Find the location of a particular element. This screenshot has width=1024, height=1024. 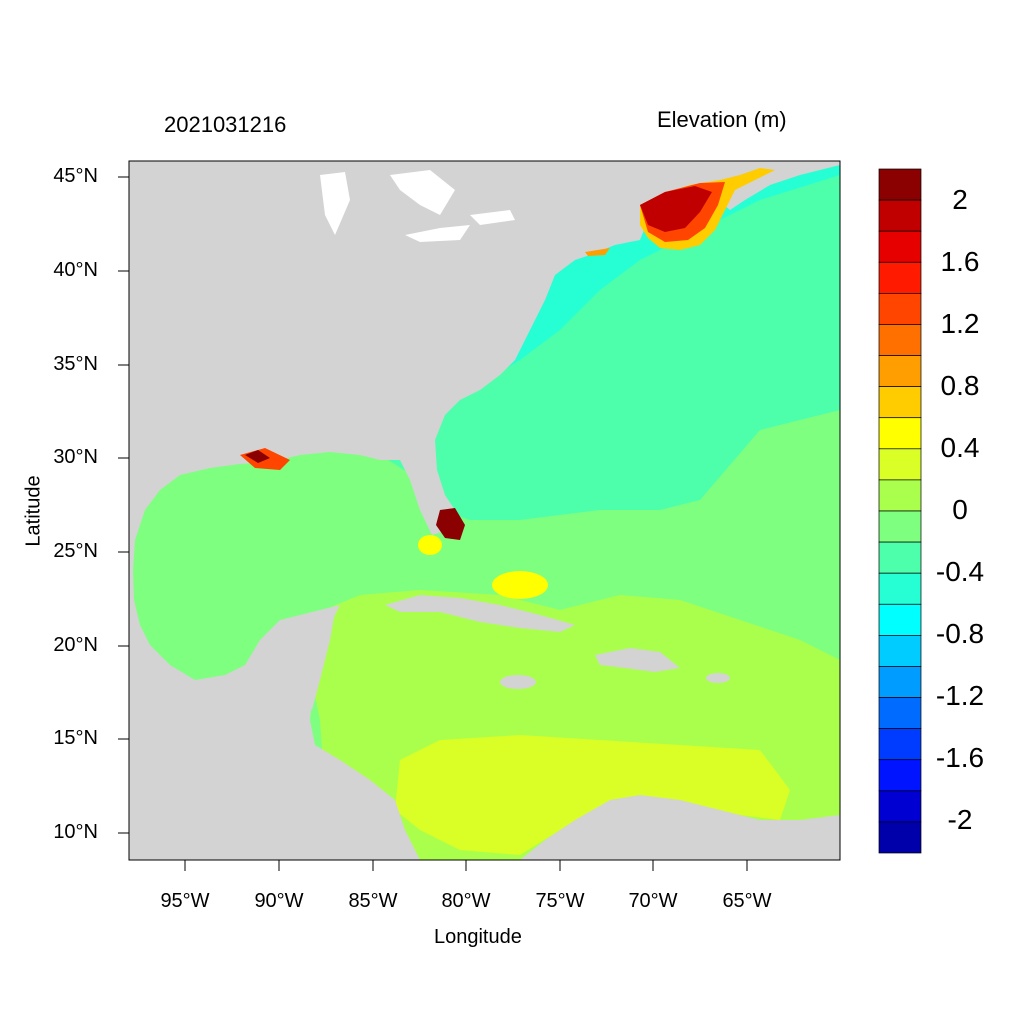

cuba-land is located at coordinates (480, 613).